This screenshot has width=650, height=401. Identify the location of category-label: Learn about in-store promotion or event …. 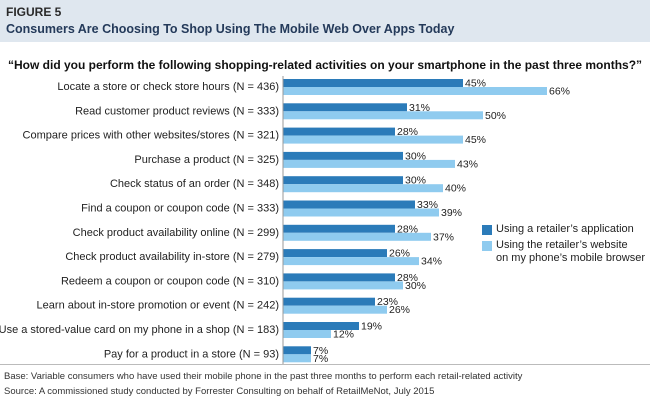
(158, 306).